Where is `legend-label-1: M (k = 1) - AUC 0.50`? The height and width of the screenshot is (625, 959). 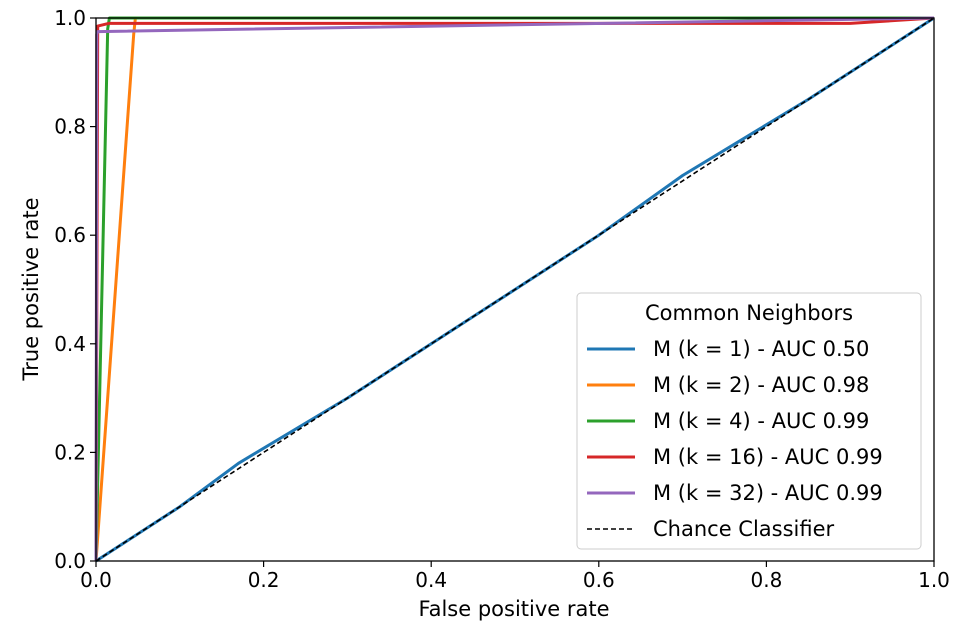 legend-label-1: M (k = 1) - AUC 0.50 is located at coordinates (761, 349).